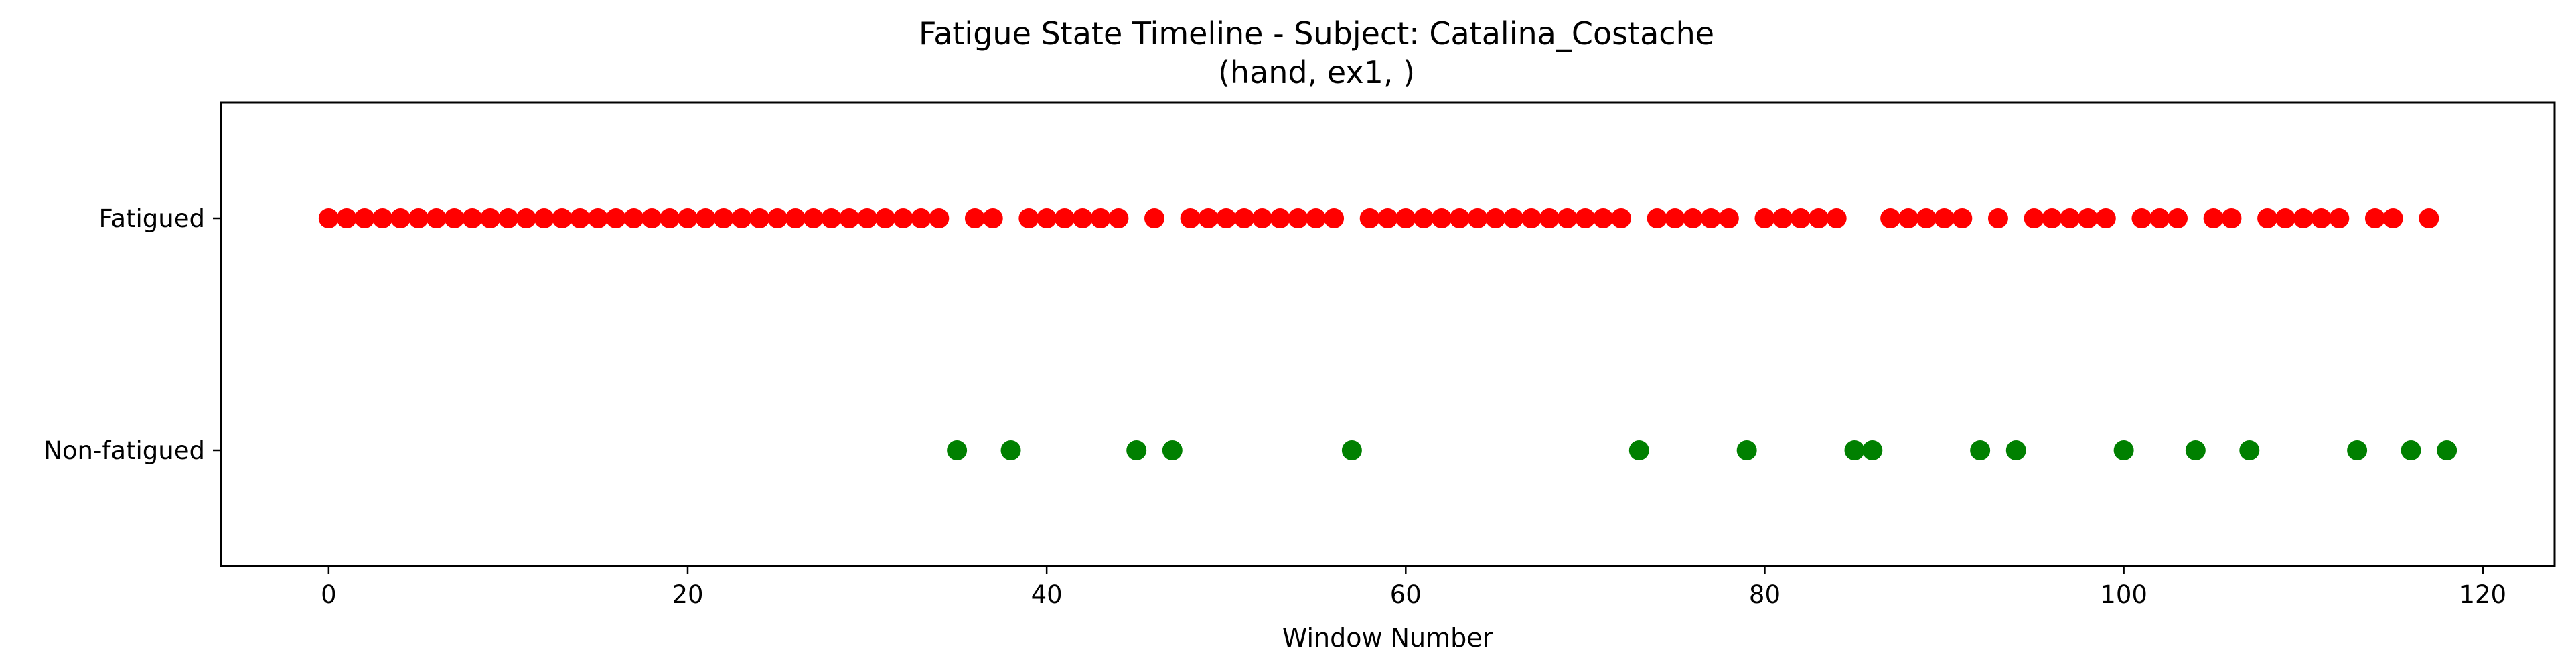  Describe the element at coordinates (1387, 638) in the screenshot. I see `x-axis-label: Window Number` at that location.